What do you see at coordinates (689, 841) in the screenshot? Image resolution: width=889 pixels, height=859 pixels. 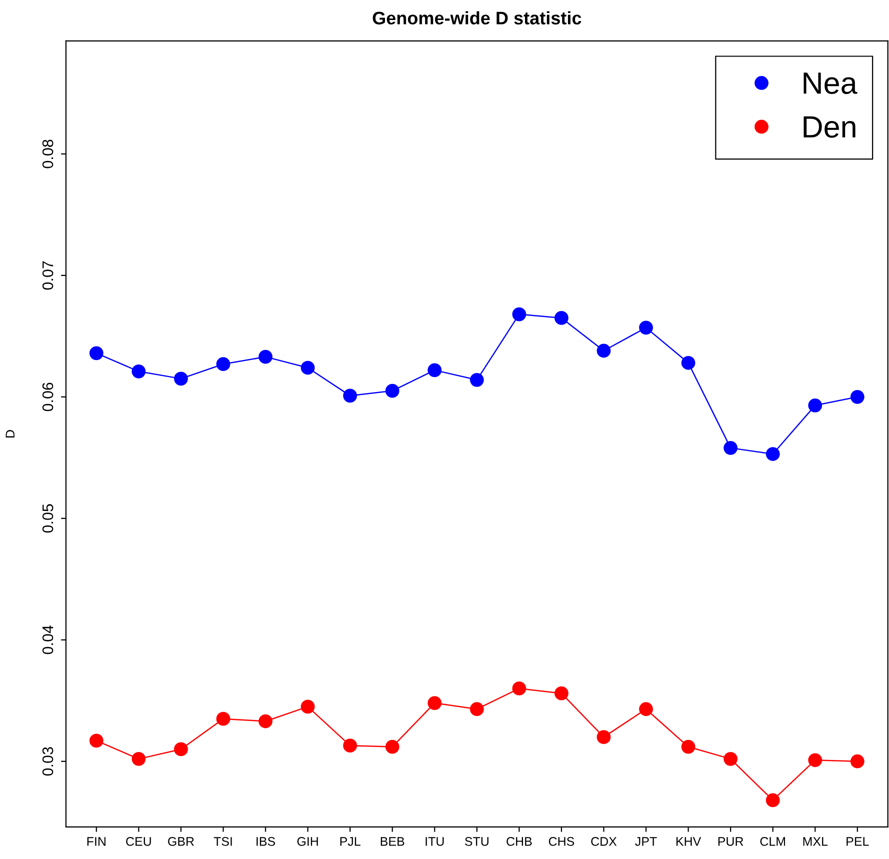 I see `x-tick-label: KHV` at bounding box center [689, 841].